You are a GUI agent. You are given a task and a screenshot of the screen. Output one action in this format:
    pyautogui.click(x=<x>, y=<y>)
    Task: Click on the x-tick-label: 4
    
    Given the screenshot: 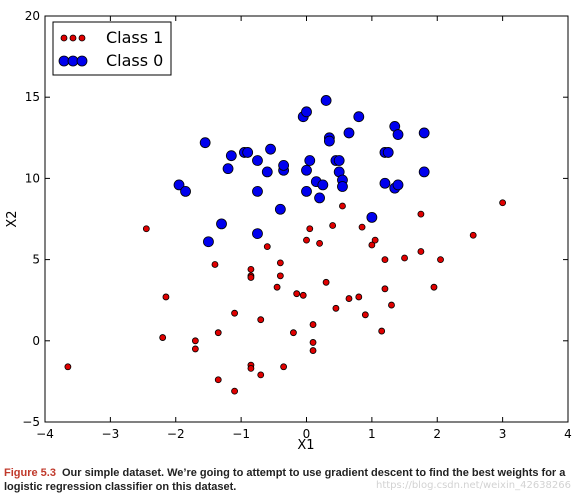 What is the action you would take?
    pyautogui.click(x=568, y=434)
    